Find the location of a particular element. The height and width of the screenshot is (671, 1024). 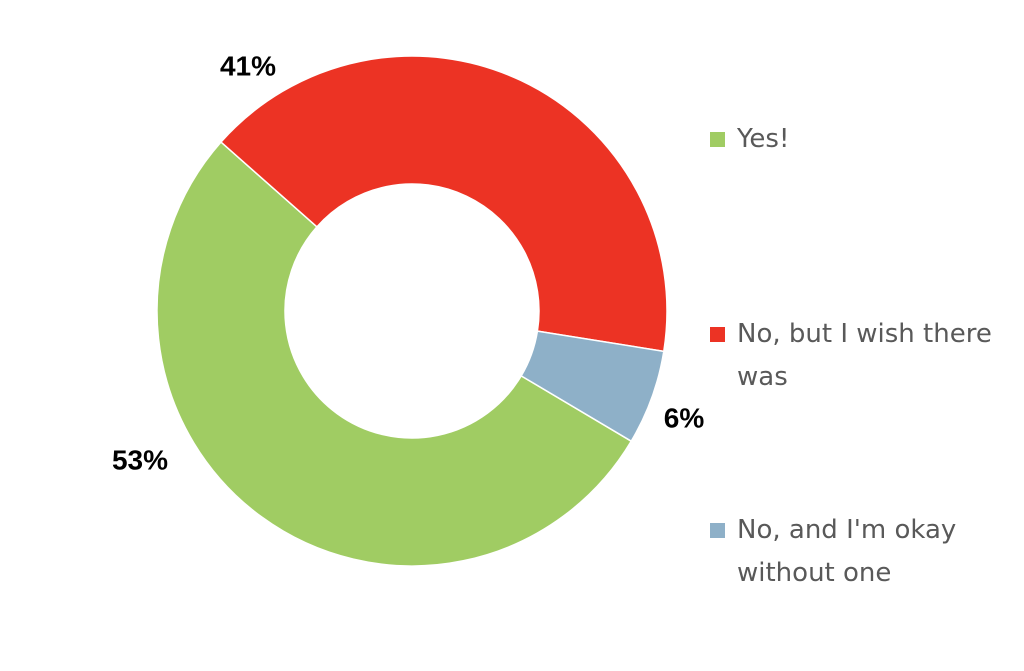

donut-slice is located at coordinates (592, 386).